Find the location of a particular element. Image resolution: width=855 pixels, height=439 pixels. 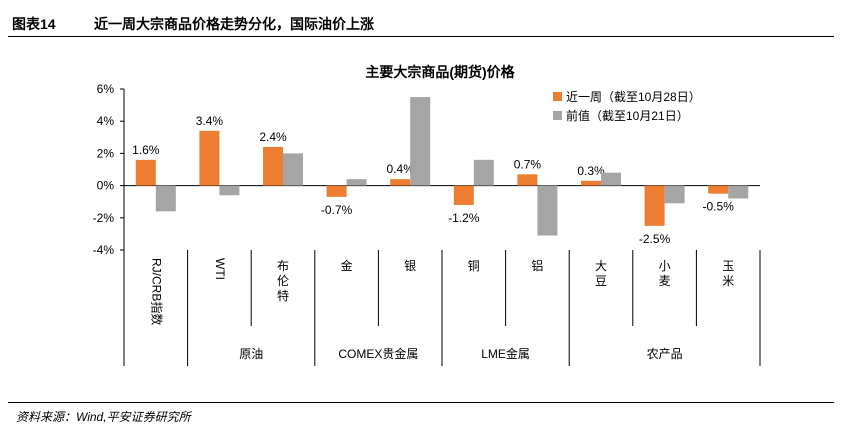

y-tick-label: 0% is located at coordinates (106, 186).